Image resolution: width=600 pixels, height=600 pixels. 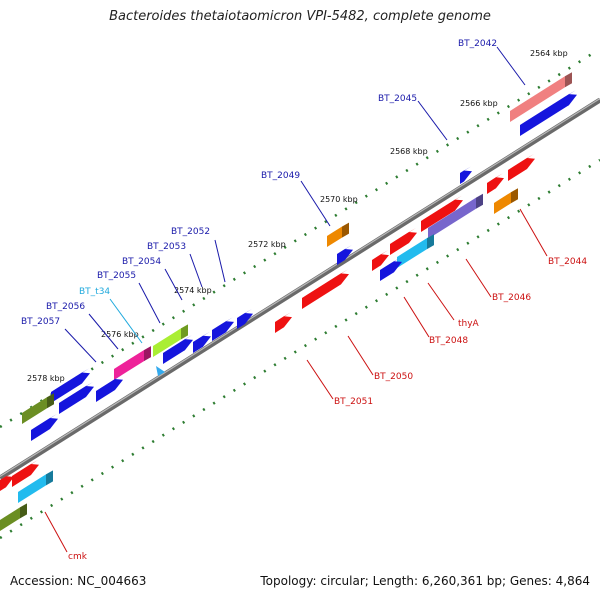 What do you see at coordinates (514, 196) in the screenshot?
I see `gene-bt-2044c-side` at bounding box center [514, 196].